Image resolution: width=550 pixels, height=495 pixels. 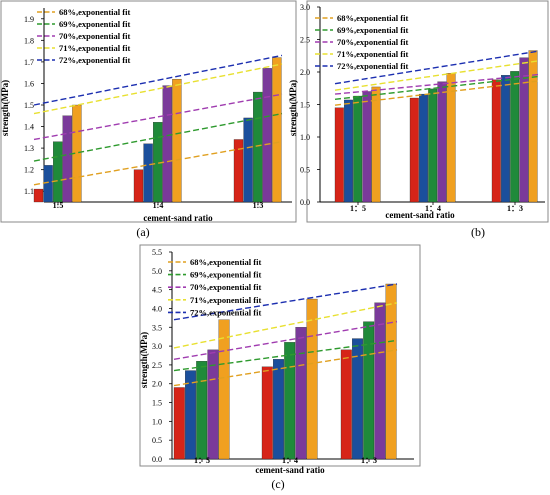 I want to click on y-tick-label: 2.5, so click(x=305, y=40).